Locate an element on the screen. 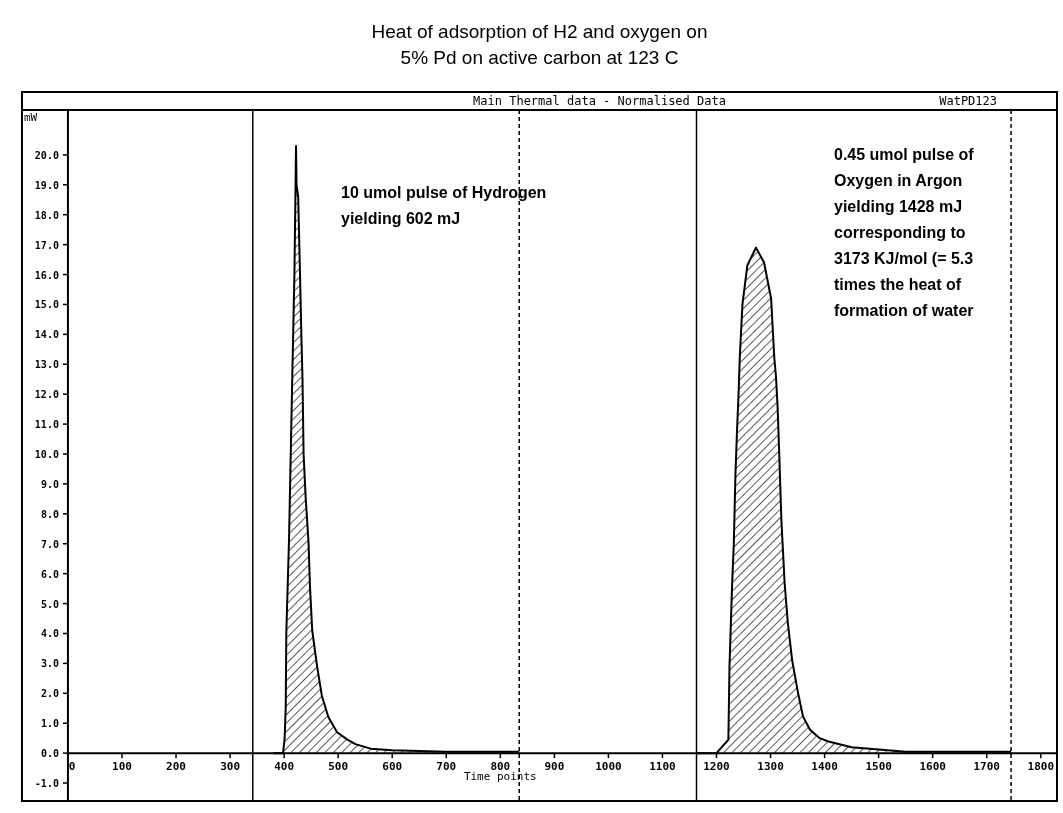  y-tick-label: 15.0 is located at coordinates (46, 305).